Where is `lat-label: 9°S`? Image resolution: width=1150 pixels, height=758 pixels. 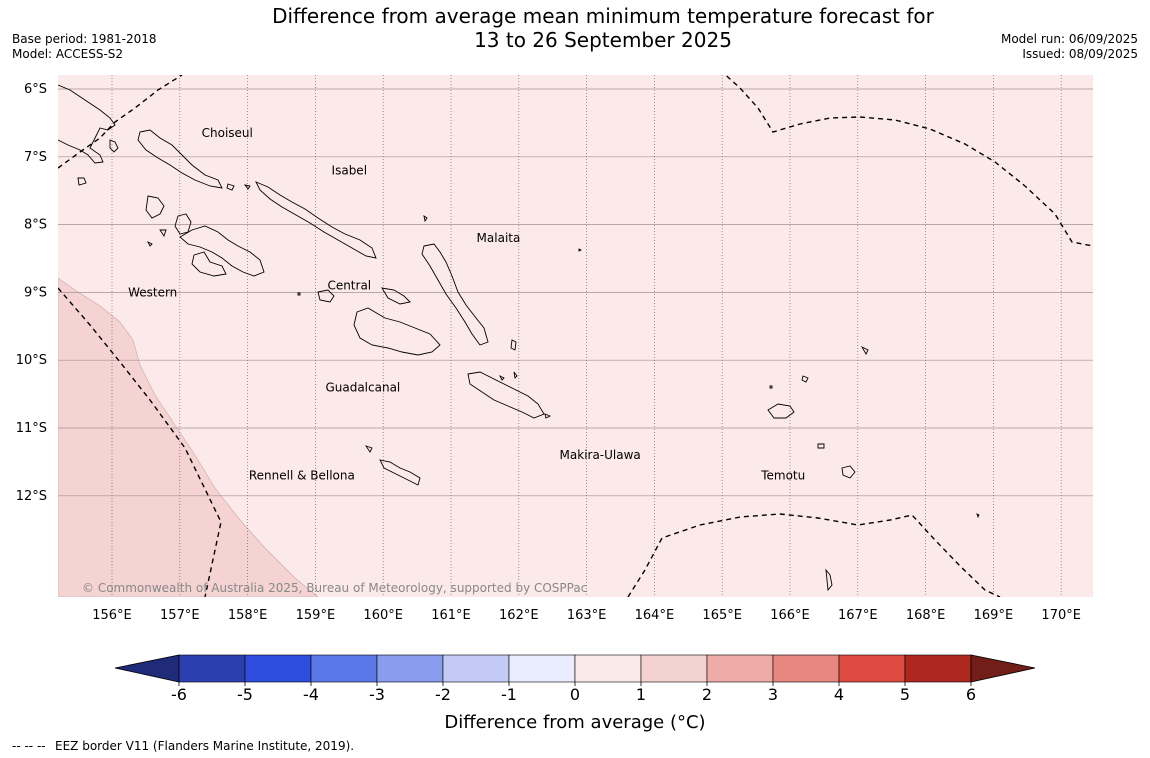
lat-label: 9°S is located at coordinates (35, 292).